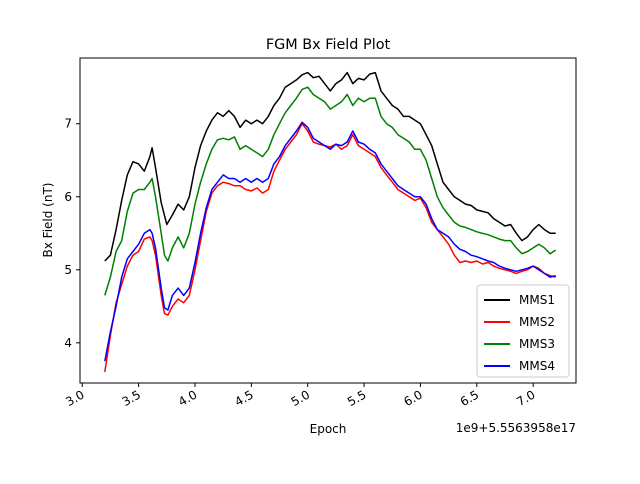  I want to click on legend-label-mms4: MMS4, so click(537, 366).